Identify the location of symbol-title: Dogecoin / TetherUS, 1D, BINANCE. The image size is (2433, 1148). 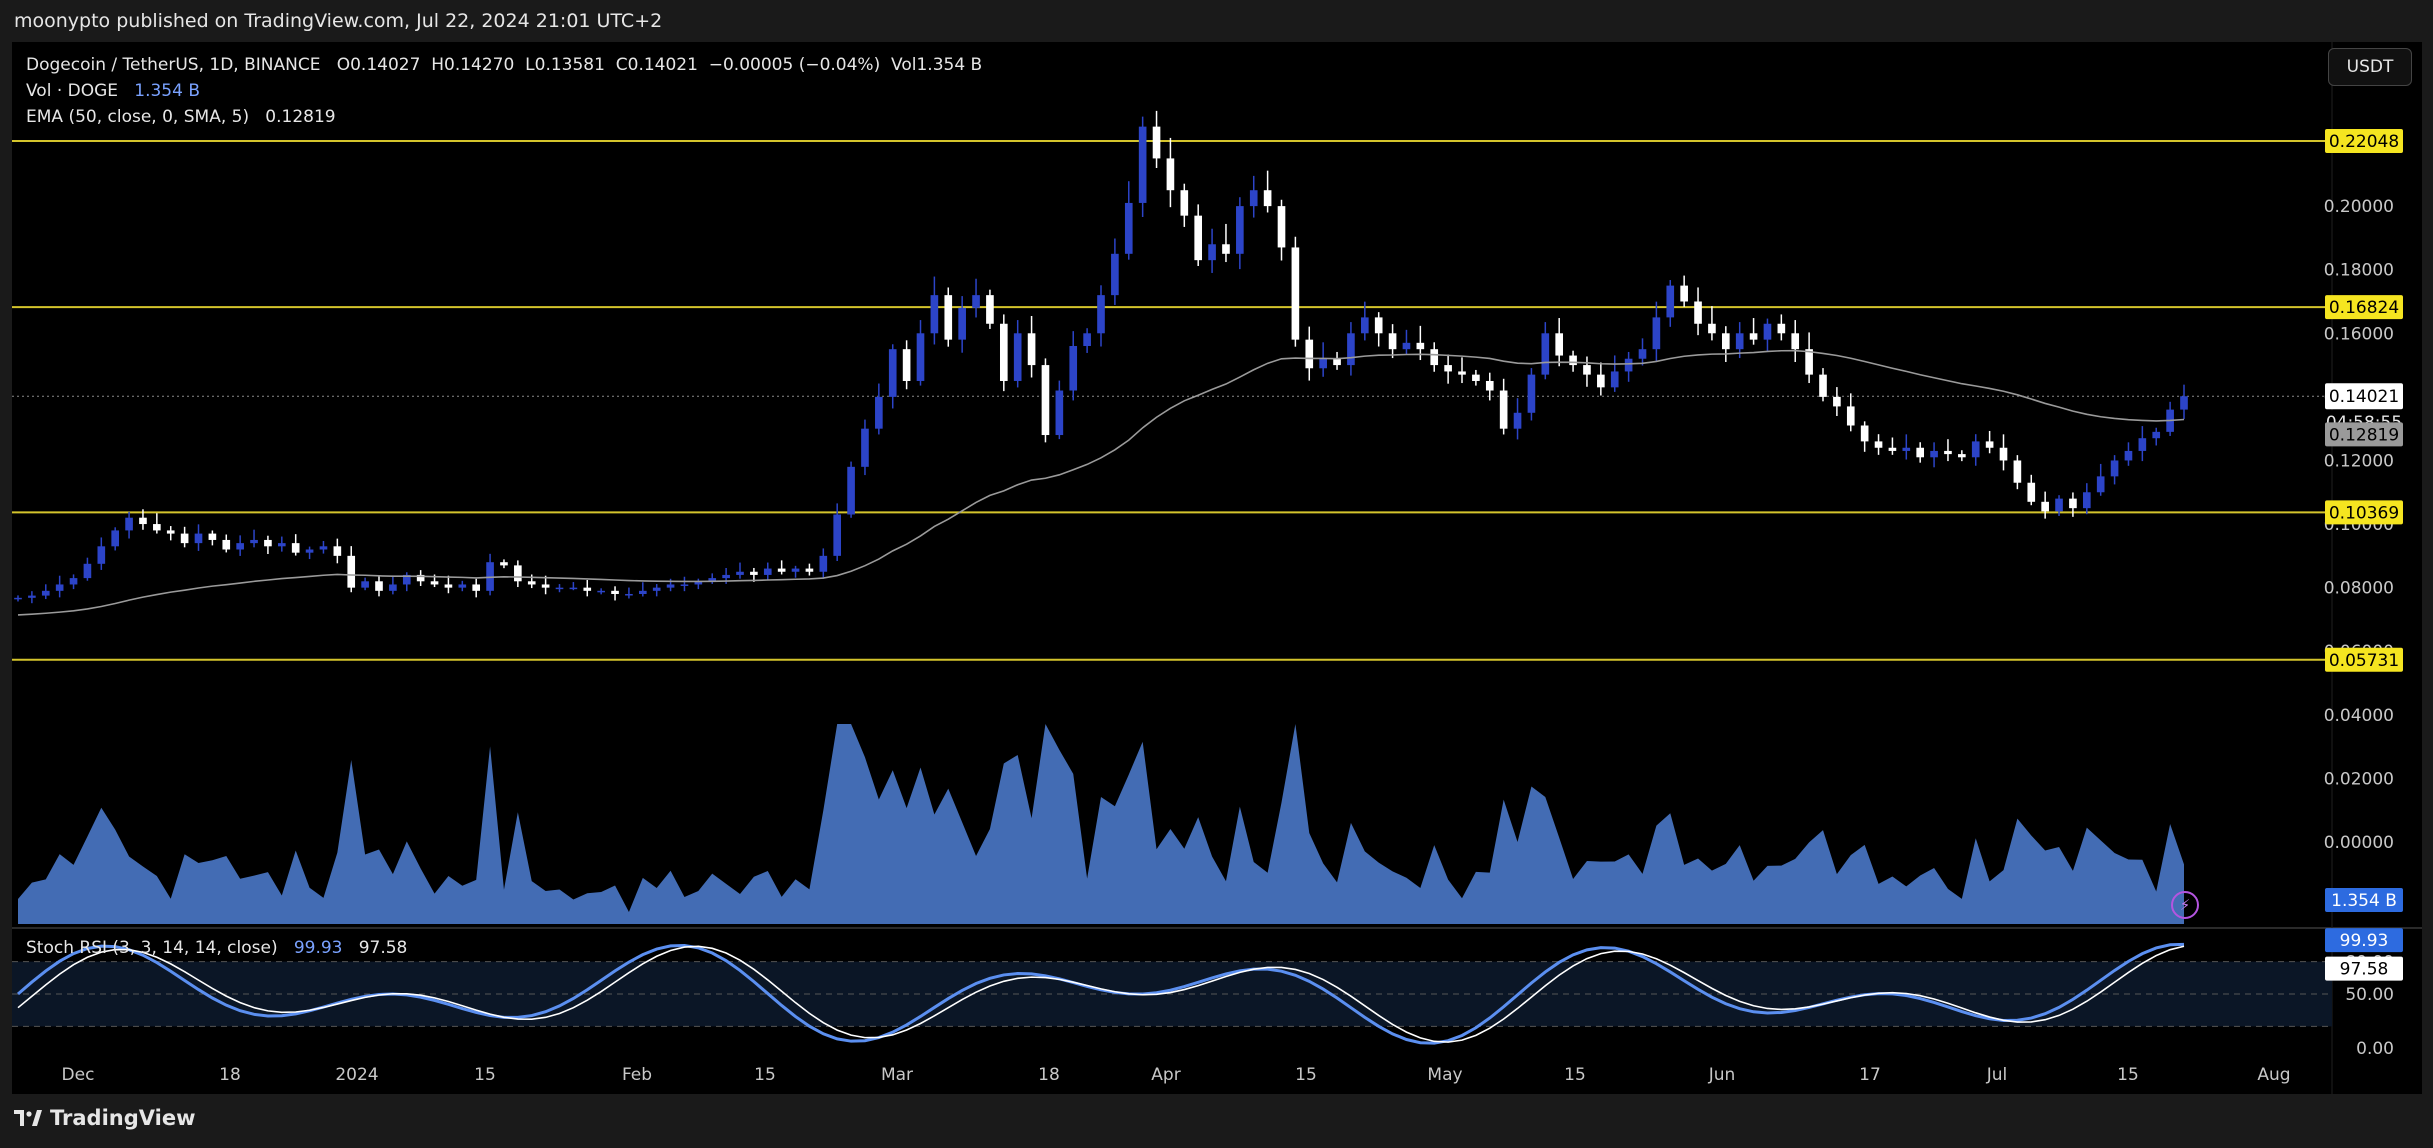
(173, 65).